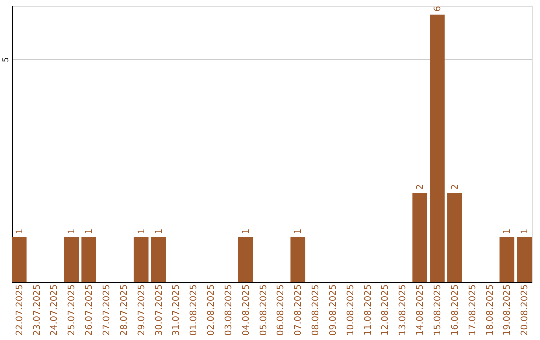 The width and height of the screenshot is (540, 340). Describe the element at coordinates (317, 310) in the screenshot. I see `x-tick-label: 08.08.2025` at that location.